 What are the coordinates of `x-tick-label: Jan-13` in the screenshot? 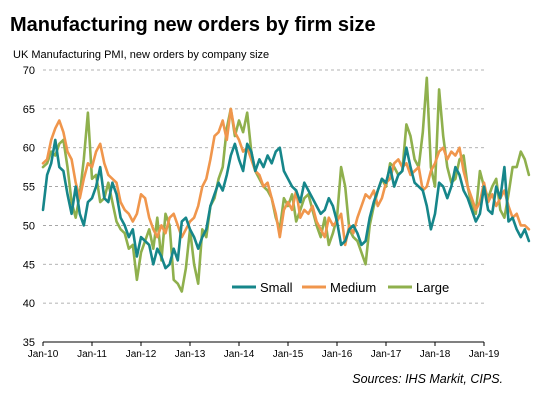 It's located at (190, 354).